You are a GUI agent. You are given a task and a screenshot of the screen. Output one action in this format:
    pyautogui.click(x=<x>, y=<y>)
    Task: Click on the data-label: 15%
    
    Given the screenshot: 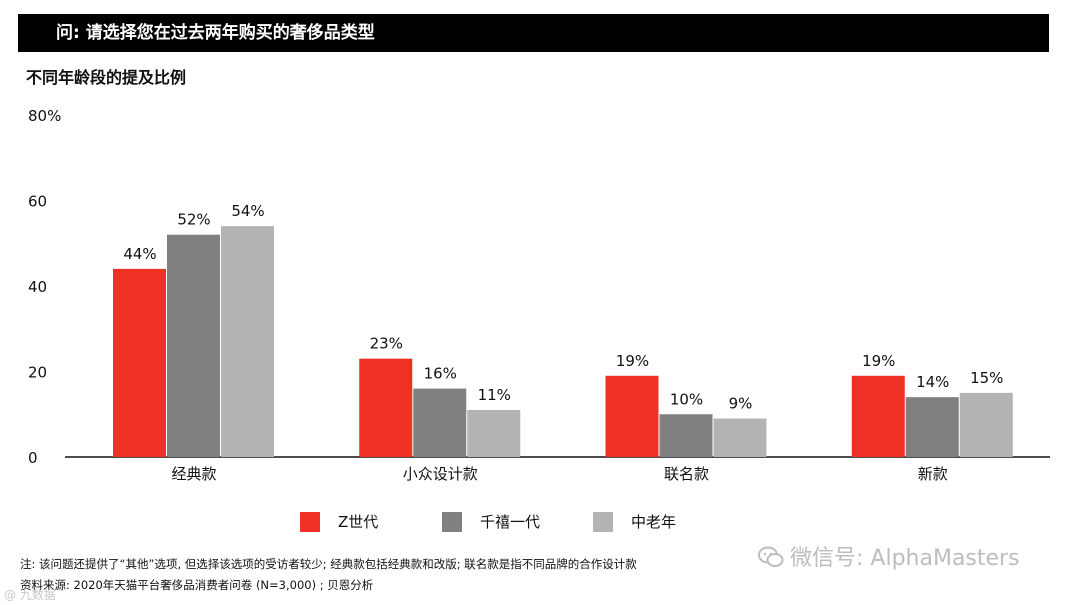 What is the action you would take?
    pyautogui.click(x=986, y=378)
    